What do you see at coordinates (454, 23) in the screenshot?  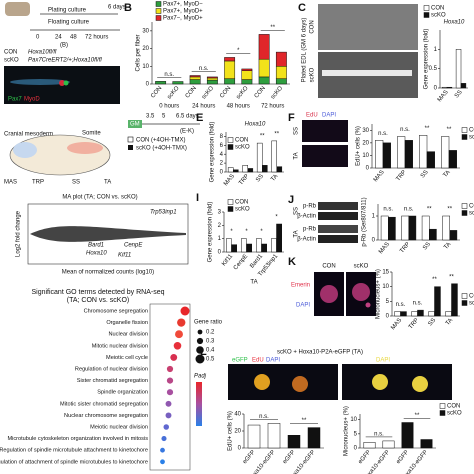 I see `chart-title: Hoxa10` at bounding box center [454, 23].